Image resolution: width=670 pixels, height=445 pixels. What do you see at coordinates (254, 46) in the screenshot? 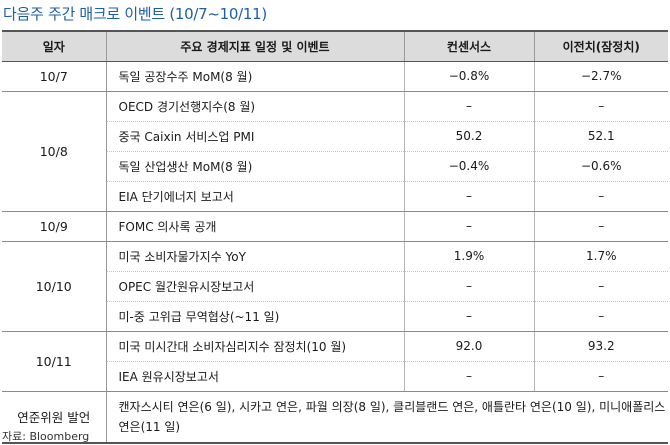
I see `header-event: 주요 경제지표 일정 및 이벤트` at bounding box center [254, 46].